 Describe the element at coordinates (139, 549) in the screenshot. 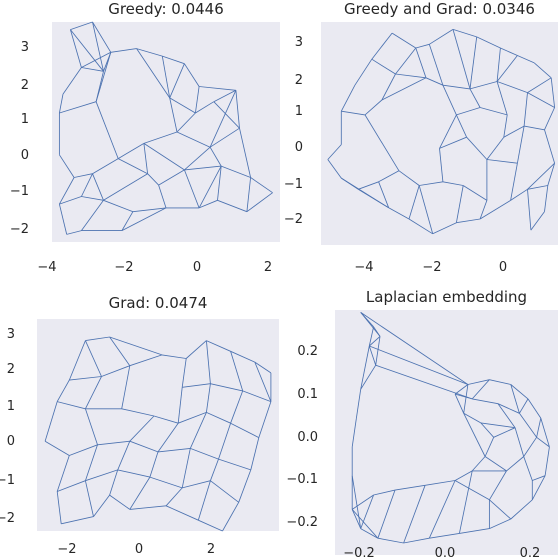

I see `x-tick-label: 0` at that location.